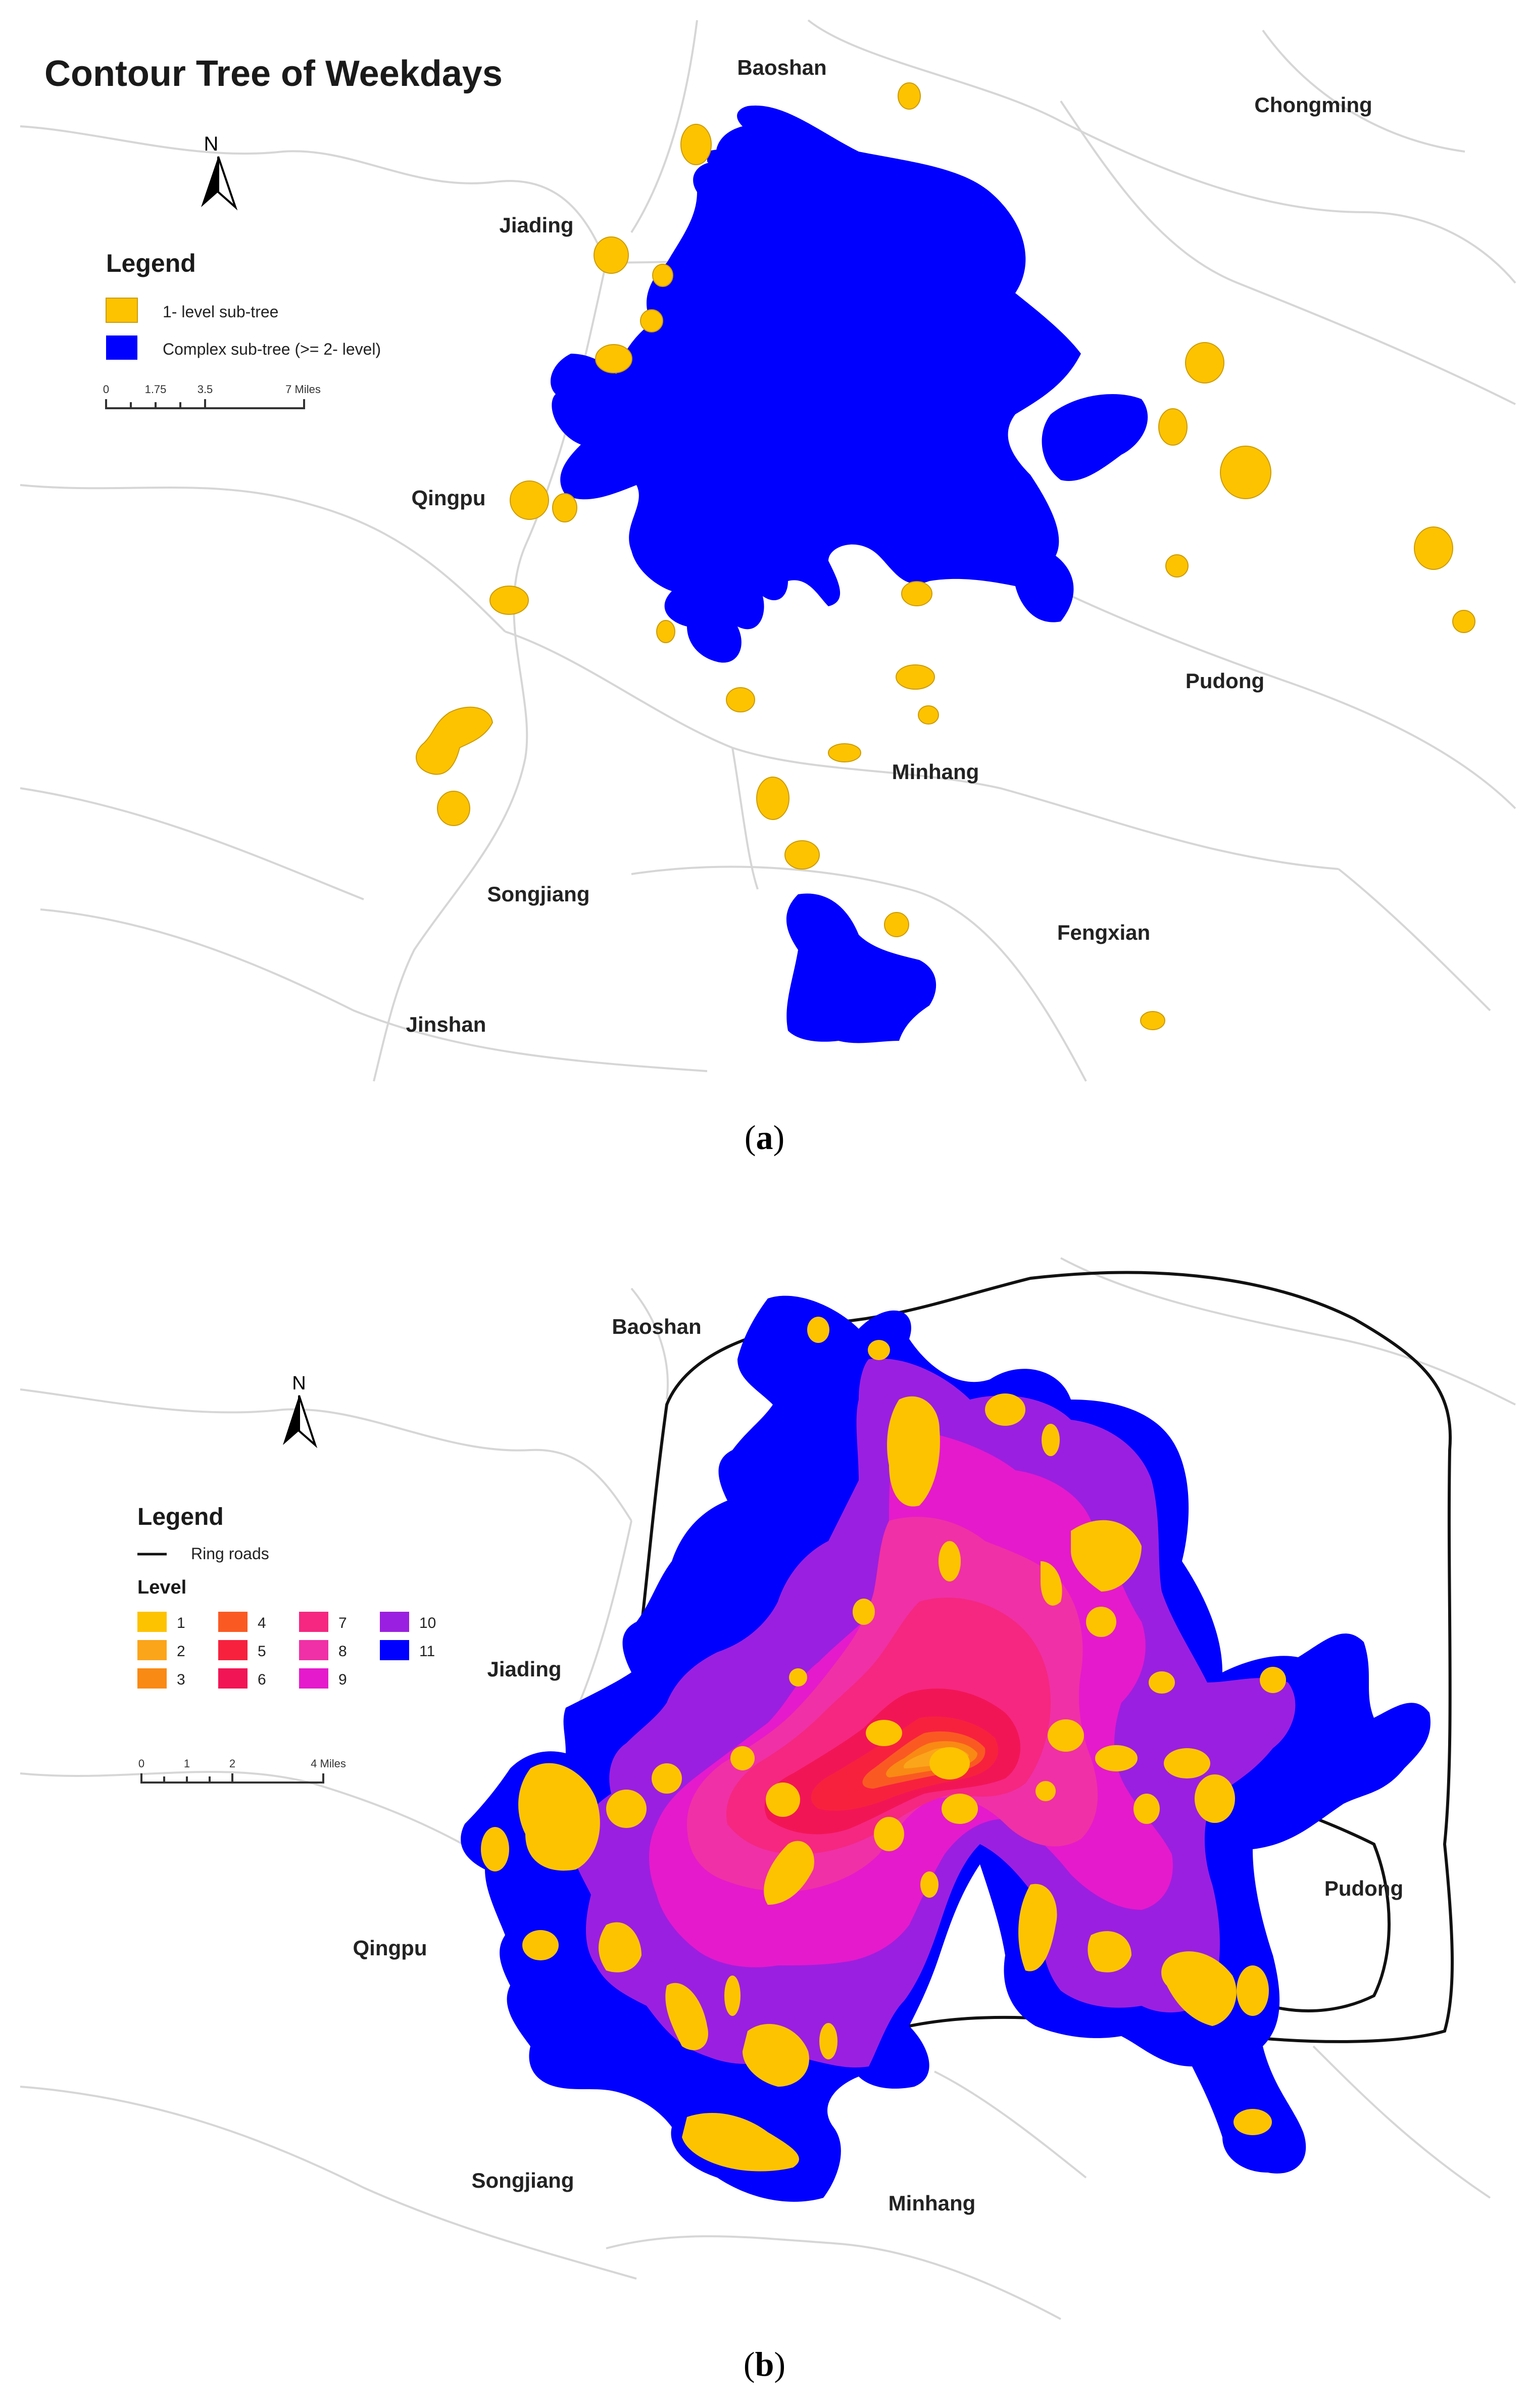  I want to click on complex-subtree-east, so click(1095, 437).